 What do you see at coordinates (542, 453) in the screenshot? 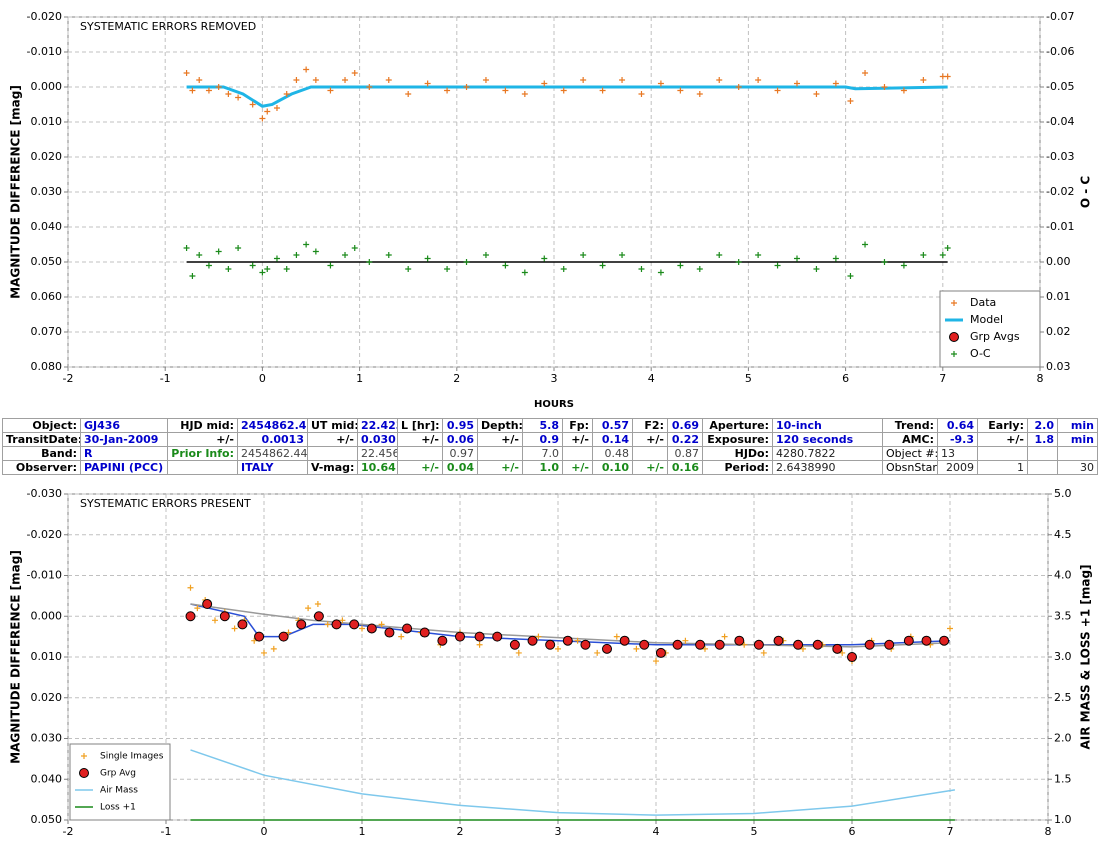
I see `table-cell: 7.0` at bounding box center [542, 453].